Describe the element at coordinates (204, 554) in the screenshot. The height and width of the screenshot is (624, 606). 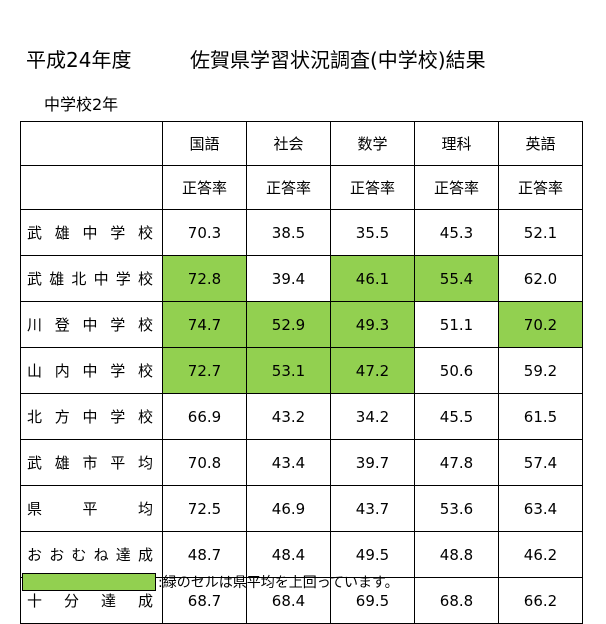
I see `score-cell: 48.7` at that location.